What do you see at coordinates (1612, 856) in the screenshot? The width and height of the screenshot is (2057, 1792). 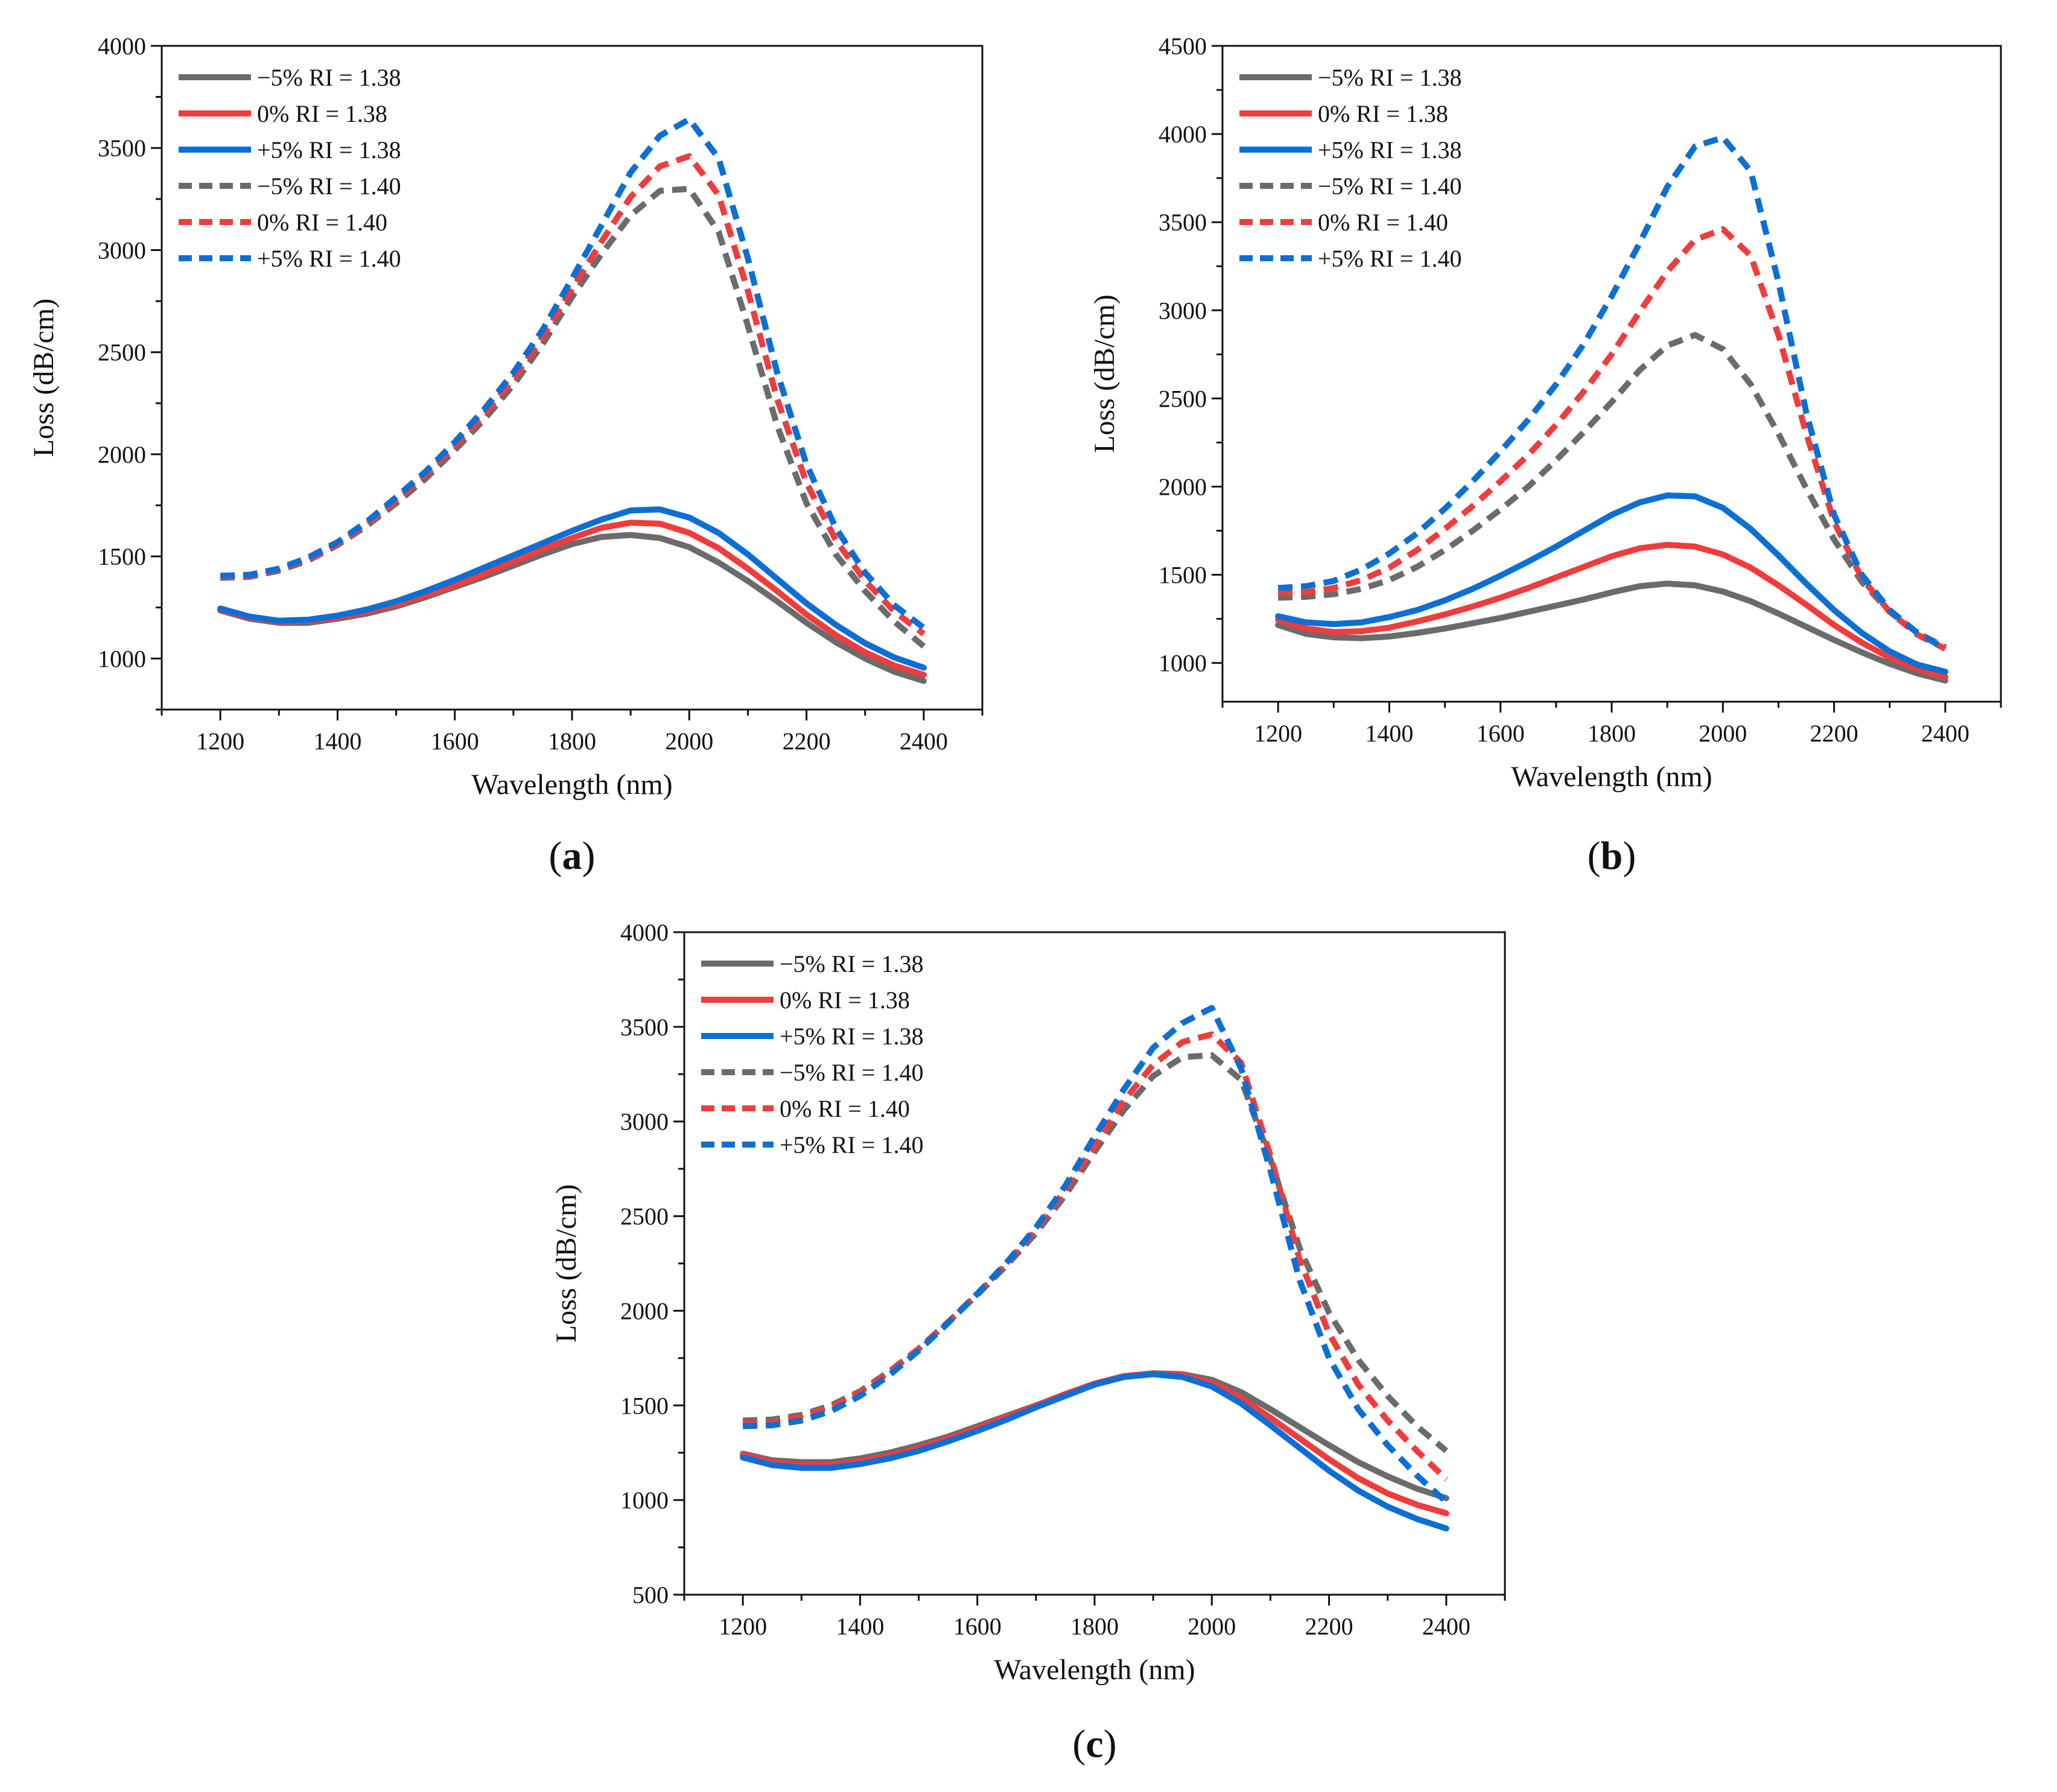 I see `panel-label: (b)` at bounding box center [1612, 856].